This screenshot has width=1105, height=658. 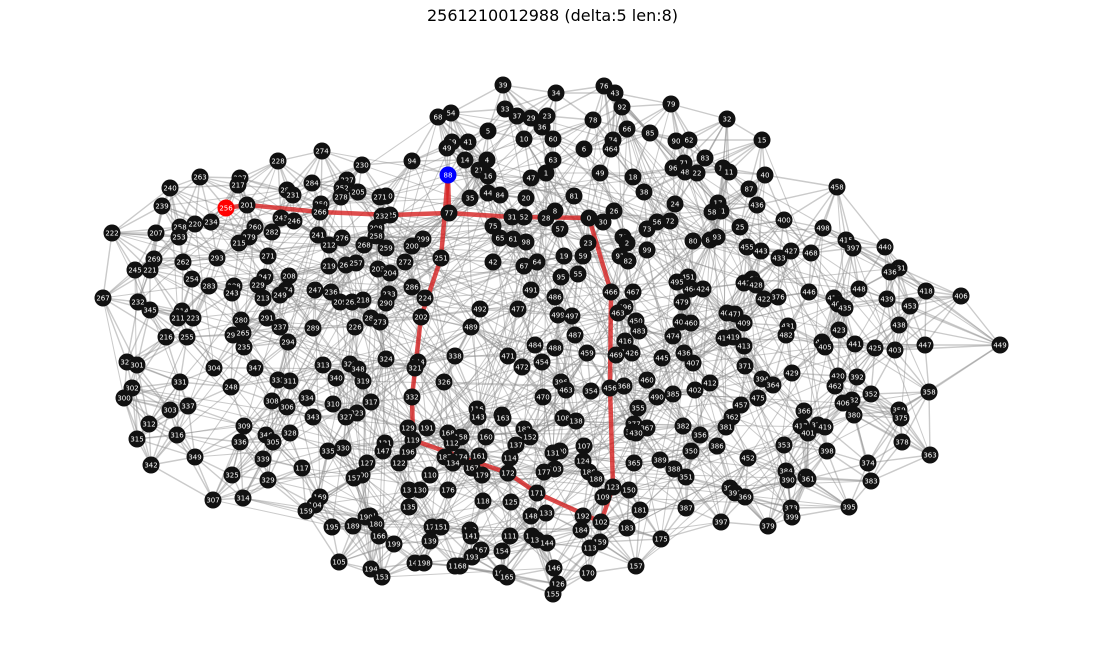 What do you see at coordinates (526, 242) in the screenshot?
I see `graph-node: 98` at bounding box center [526, 242].